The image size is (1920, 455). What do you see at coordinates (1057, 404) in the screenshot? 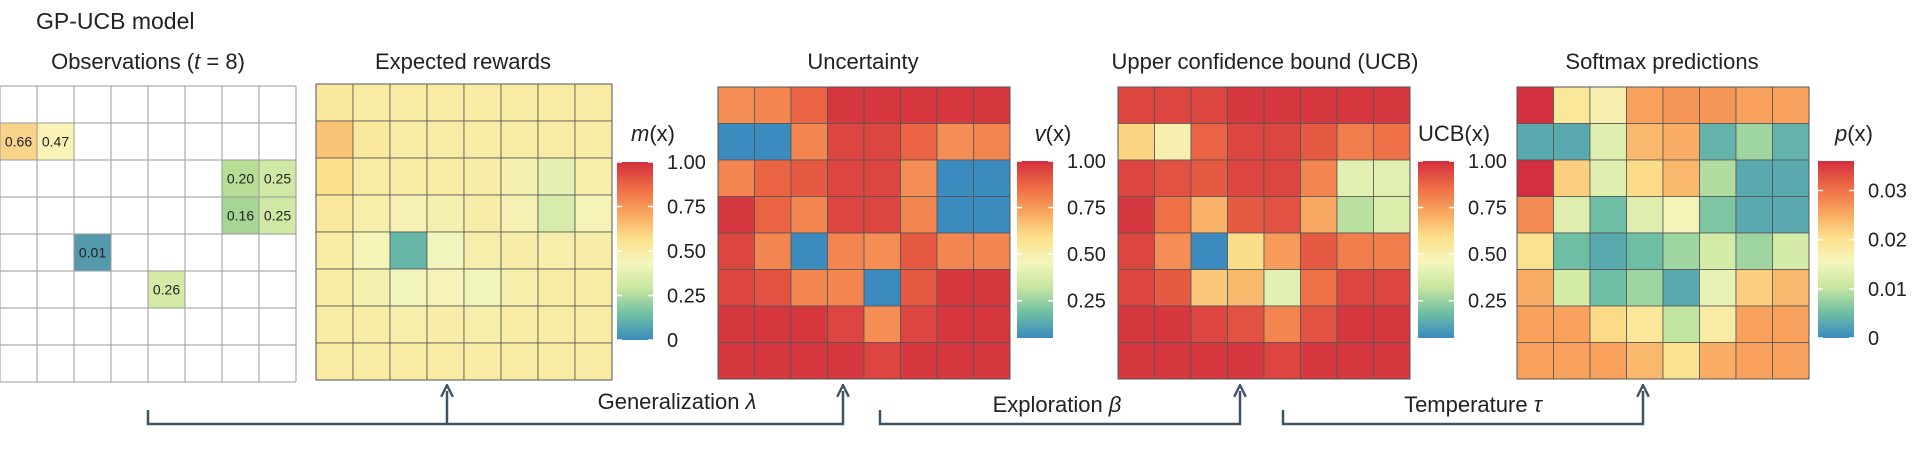
I see `exploration-label: Exploration β` at bounding box center [1057, 404].